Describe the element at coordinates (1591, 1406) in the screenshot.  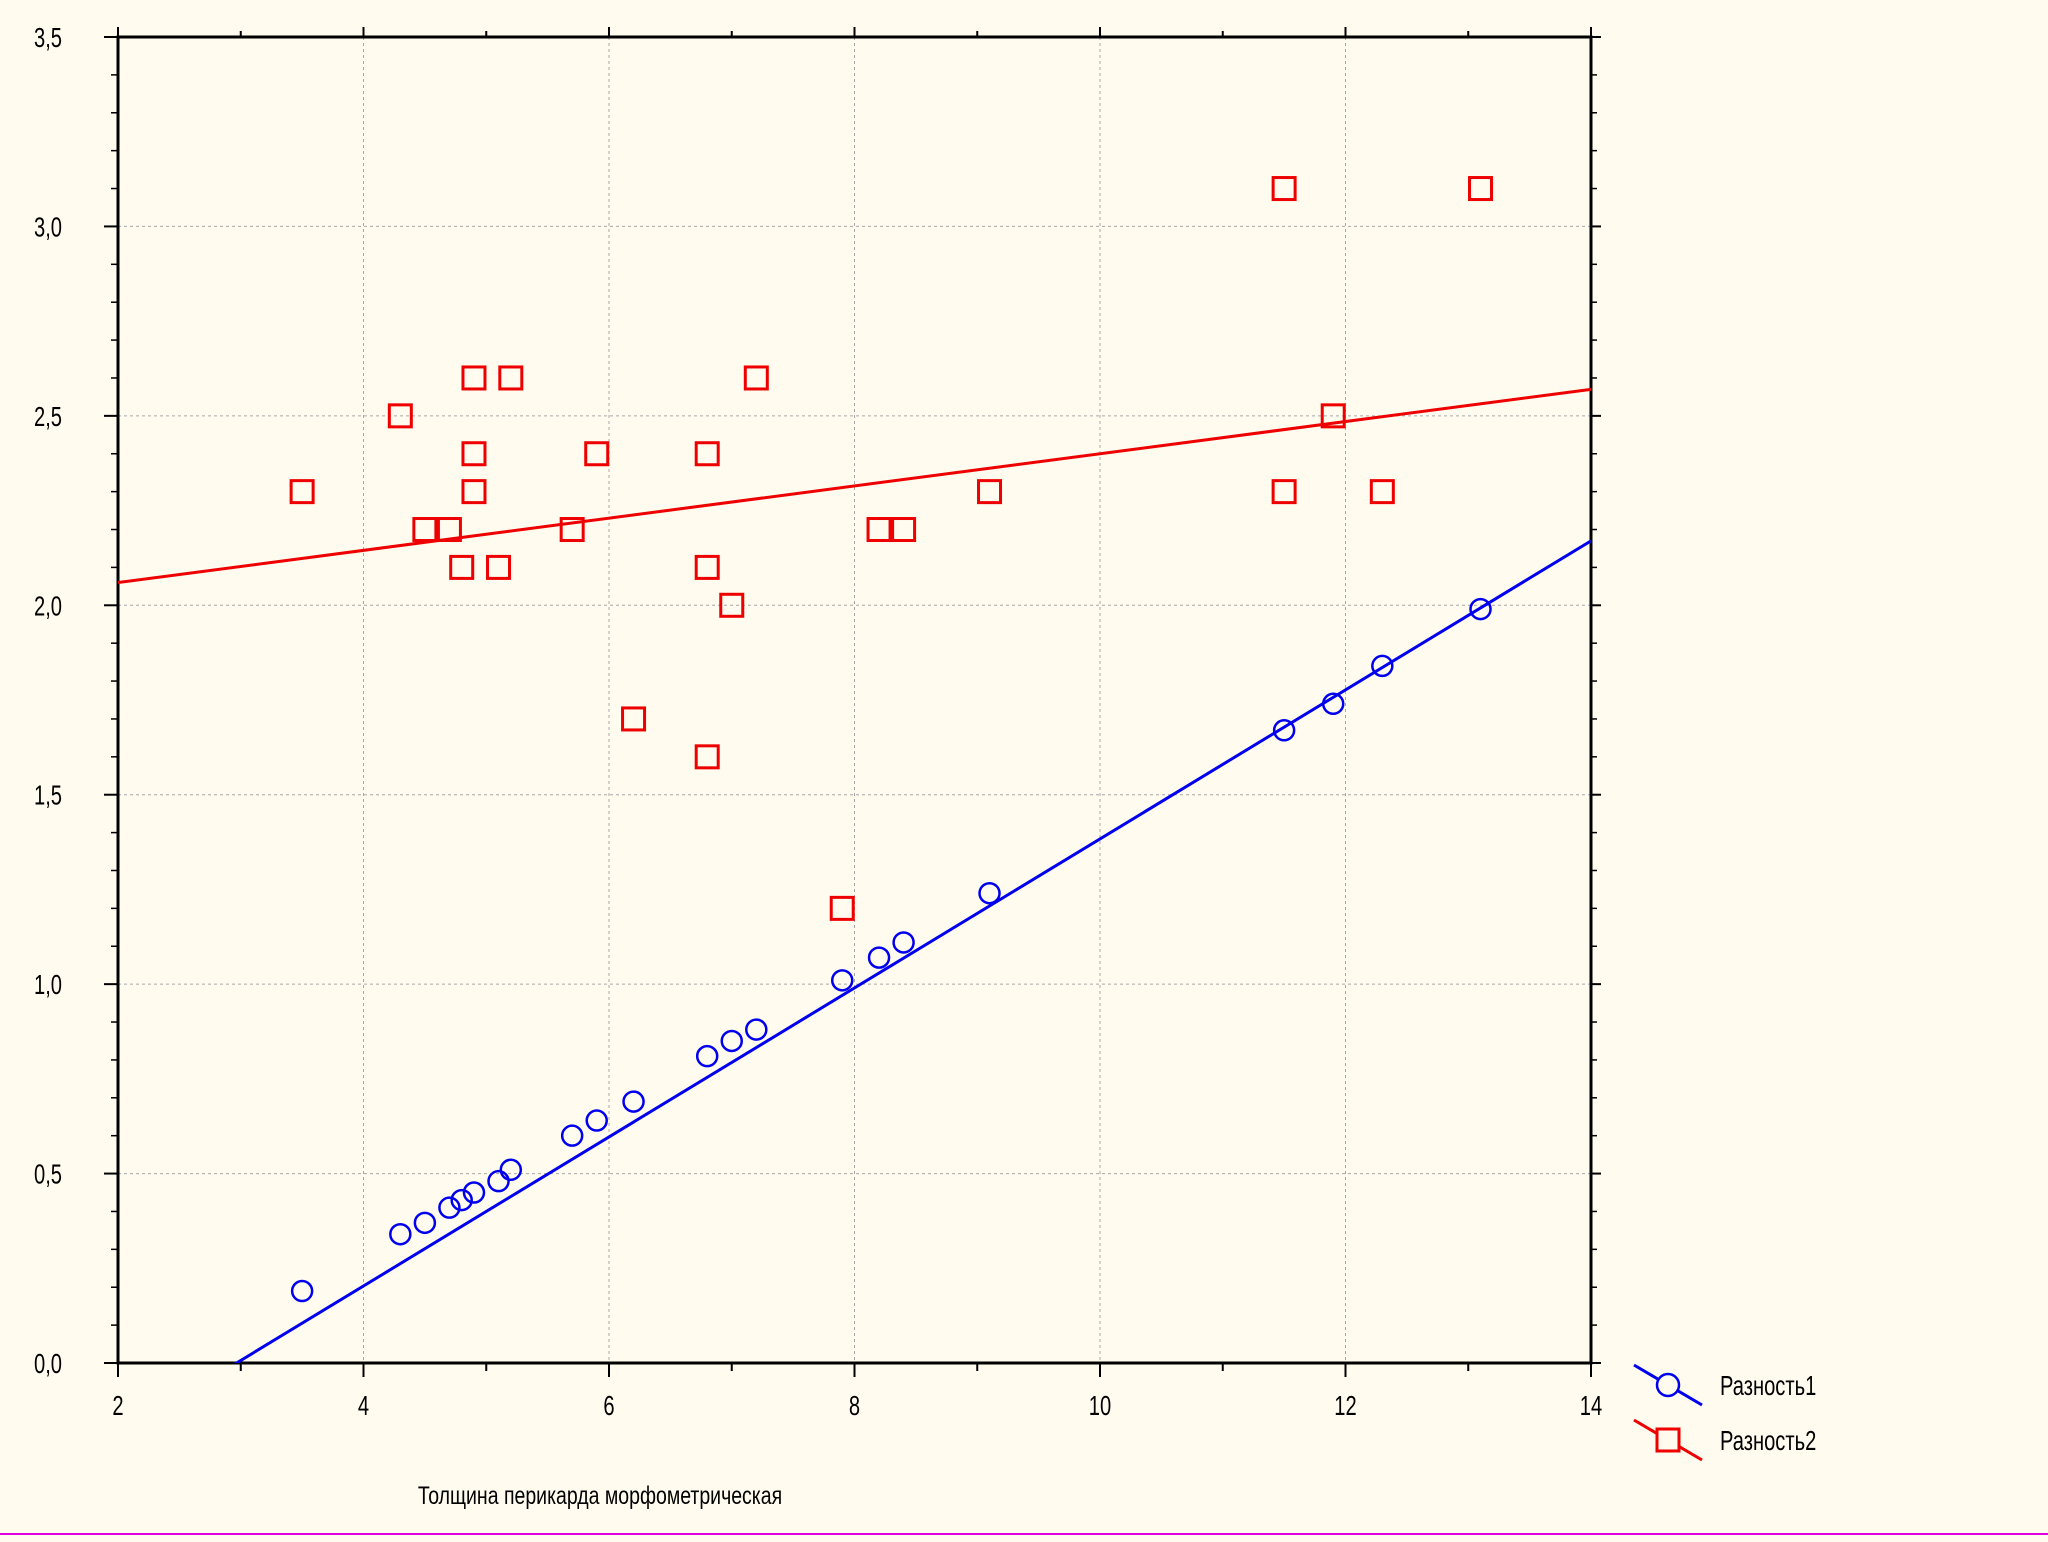
I see `x-tick-label: 14` at that location.